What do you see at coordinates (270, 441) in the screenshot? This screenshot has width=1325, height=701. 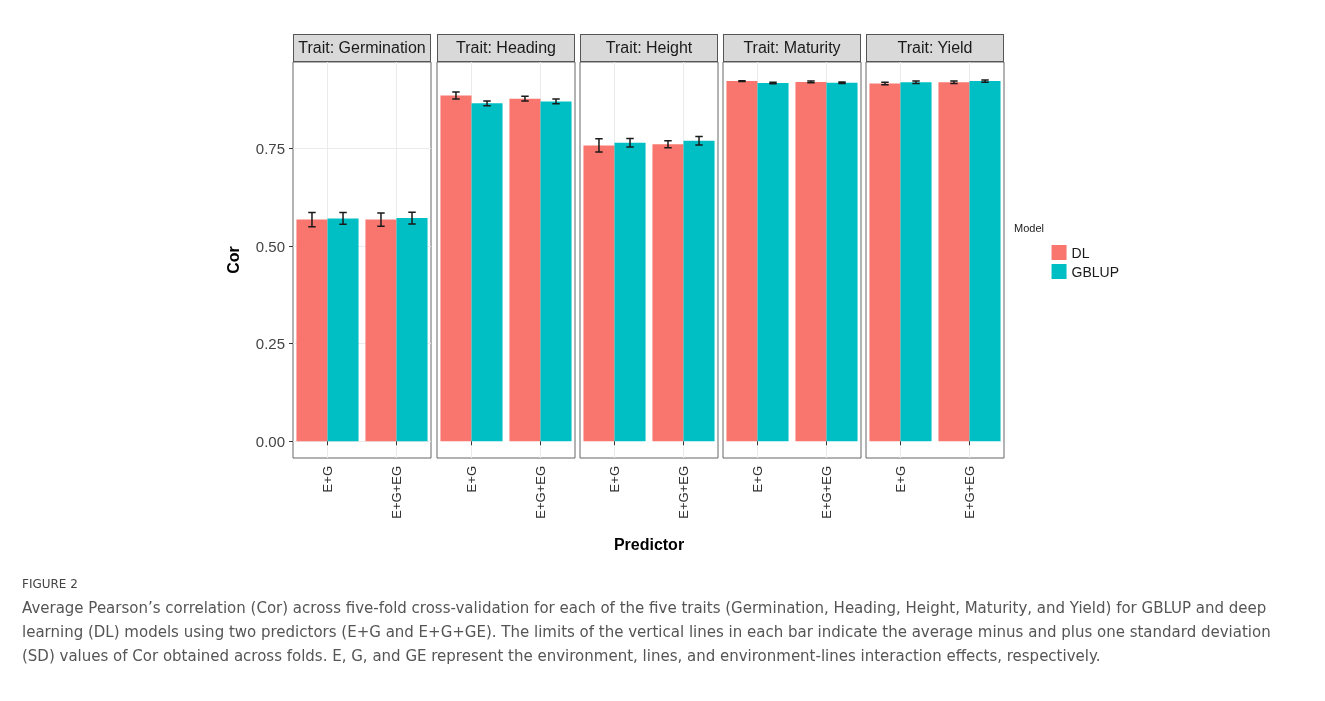 I see `y-tick-label: 0.00` at bounding box center [270, 441].